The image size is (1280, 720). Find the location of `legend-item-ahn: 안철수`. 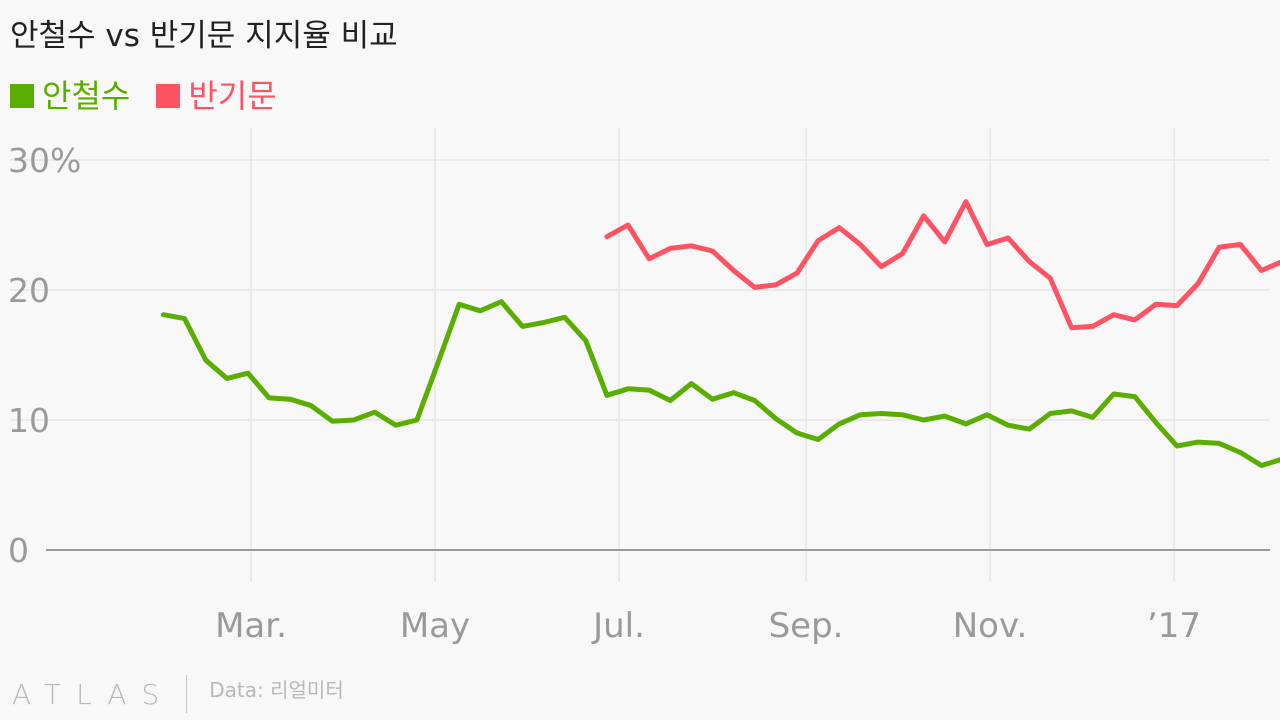

legend-item-ahn: 안철수 is located at coordinates (70, 96).